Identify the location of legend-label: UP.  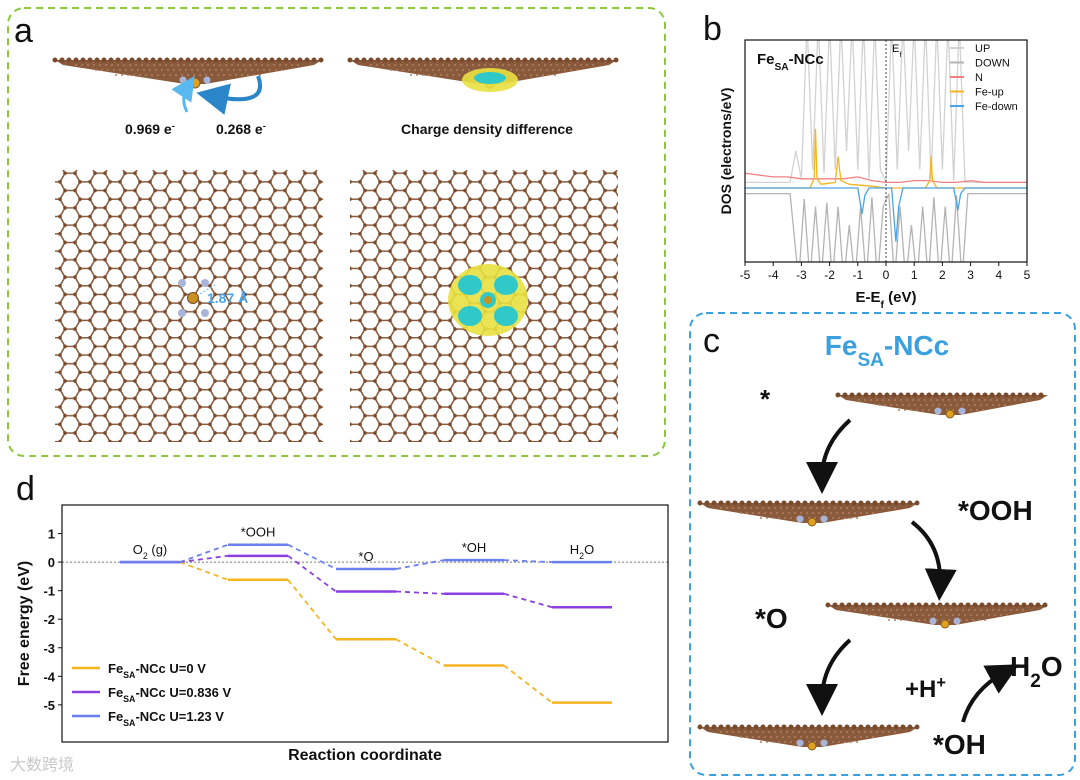
(982, 49).